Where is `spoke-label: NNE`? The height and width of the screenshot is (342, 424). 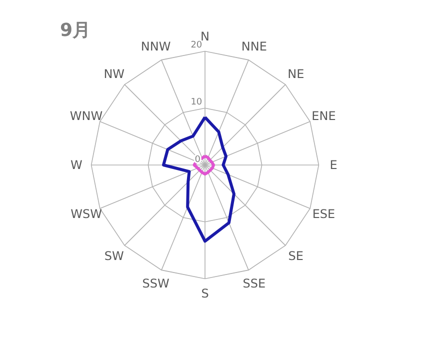 spoke-label: NNE is located at coordinates (254, 46).